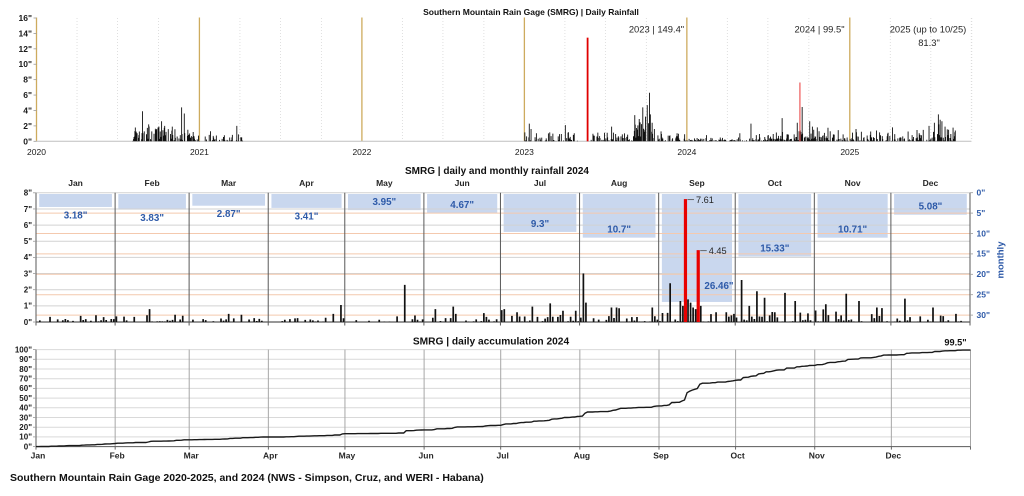 This screenshot has height=496, width=1024. Describe the element at coordinates (384, 202) in the screenshot. I see `svg-text: 3.95"` at that location.